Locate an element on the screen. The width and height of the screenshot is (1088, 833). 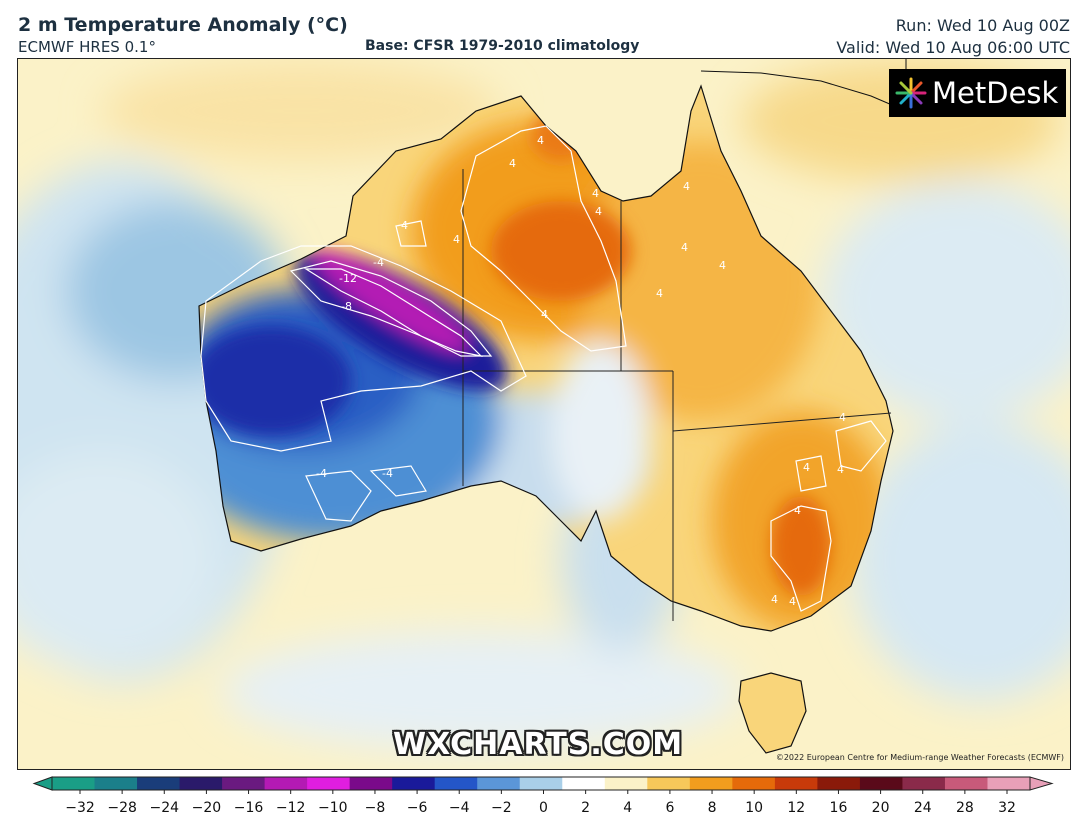
metdesk-logo: MetDesk is located at coordinates (977, 93).